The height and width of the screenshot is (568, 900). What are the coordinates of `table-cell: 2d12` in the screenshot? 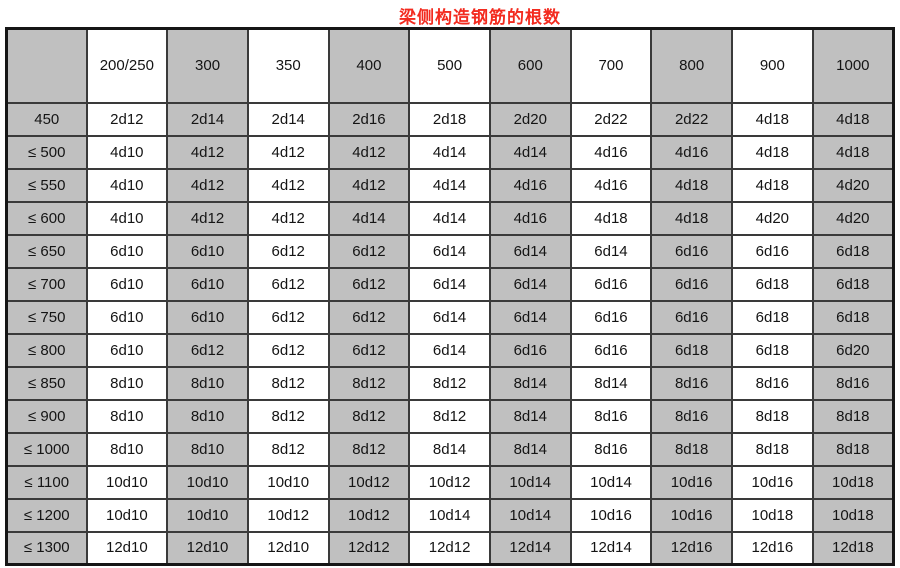 It's located at (127, 119).